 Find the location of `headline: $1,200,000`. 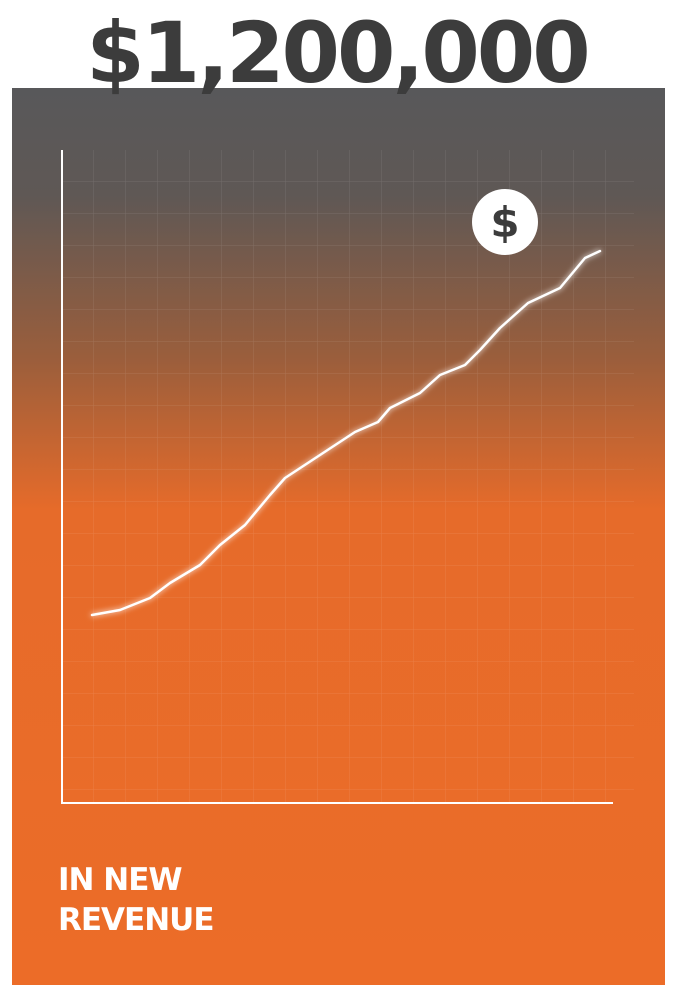

headline: $1,200,000 is located at coordinates (336, 53).